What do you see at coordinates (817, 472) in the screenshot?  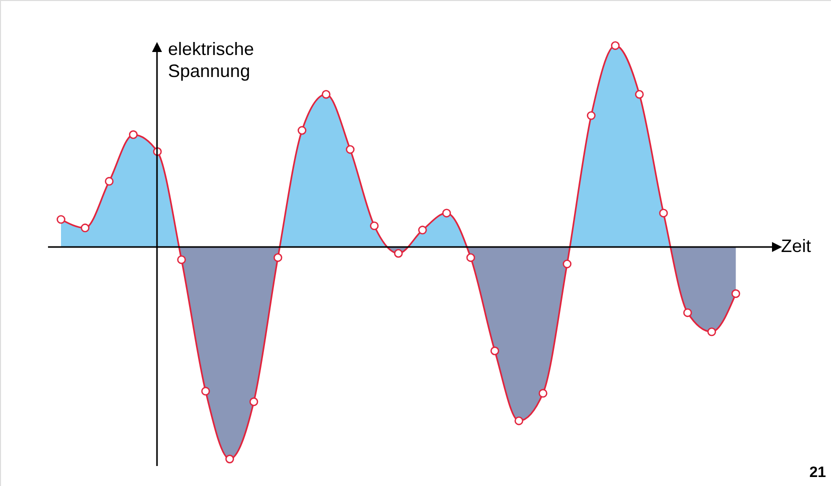 I see `text: 21` at bounding box center [817, 472].